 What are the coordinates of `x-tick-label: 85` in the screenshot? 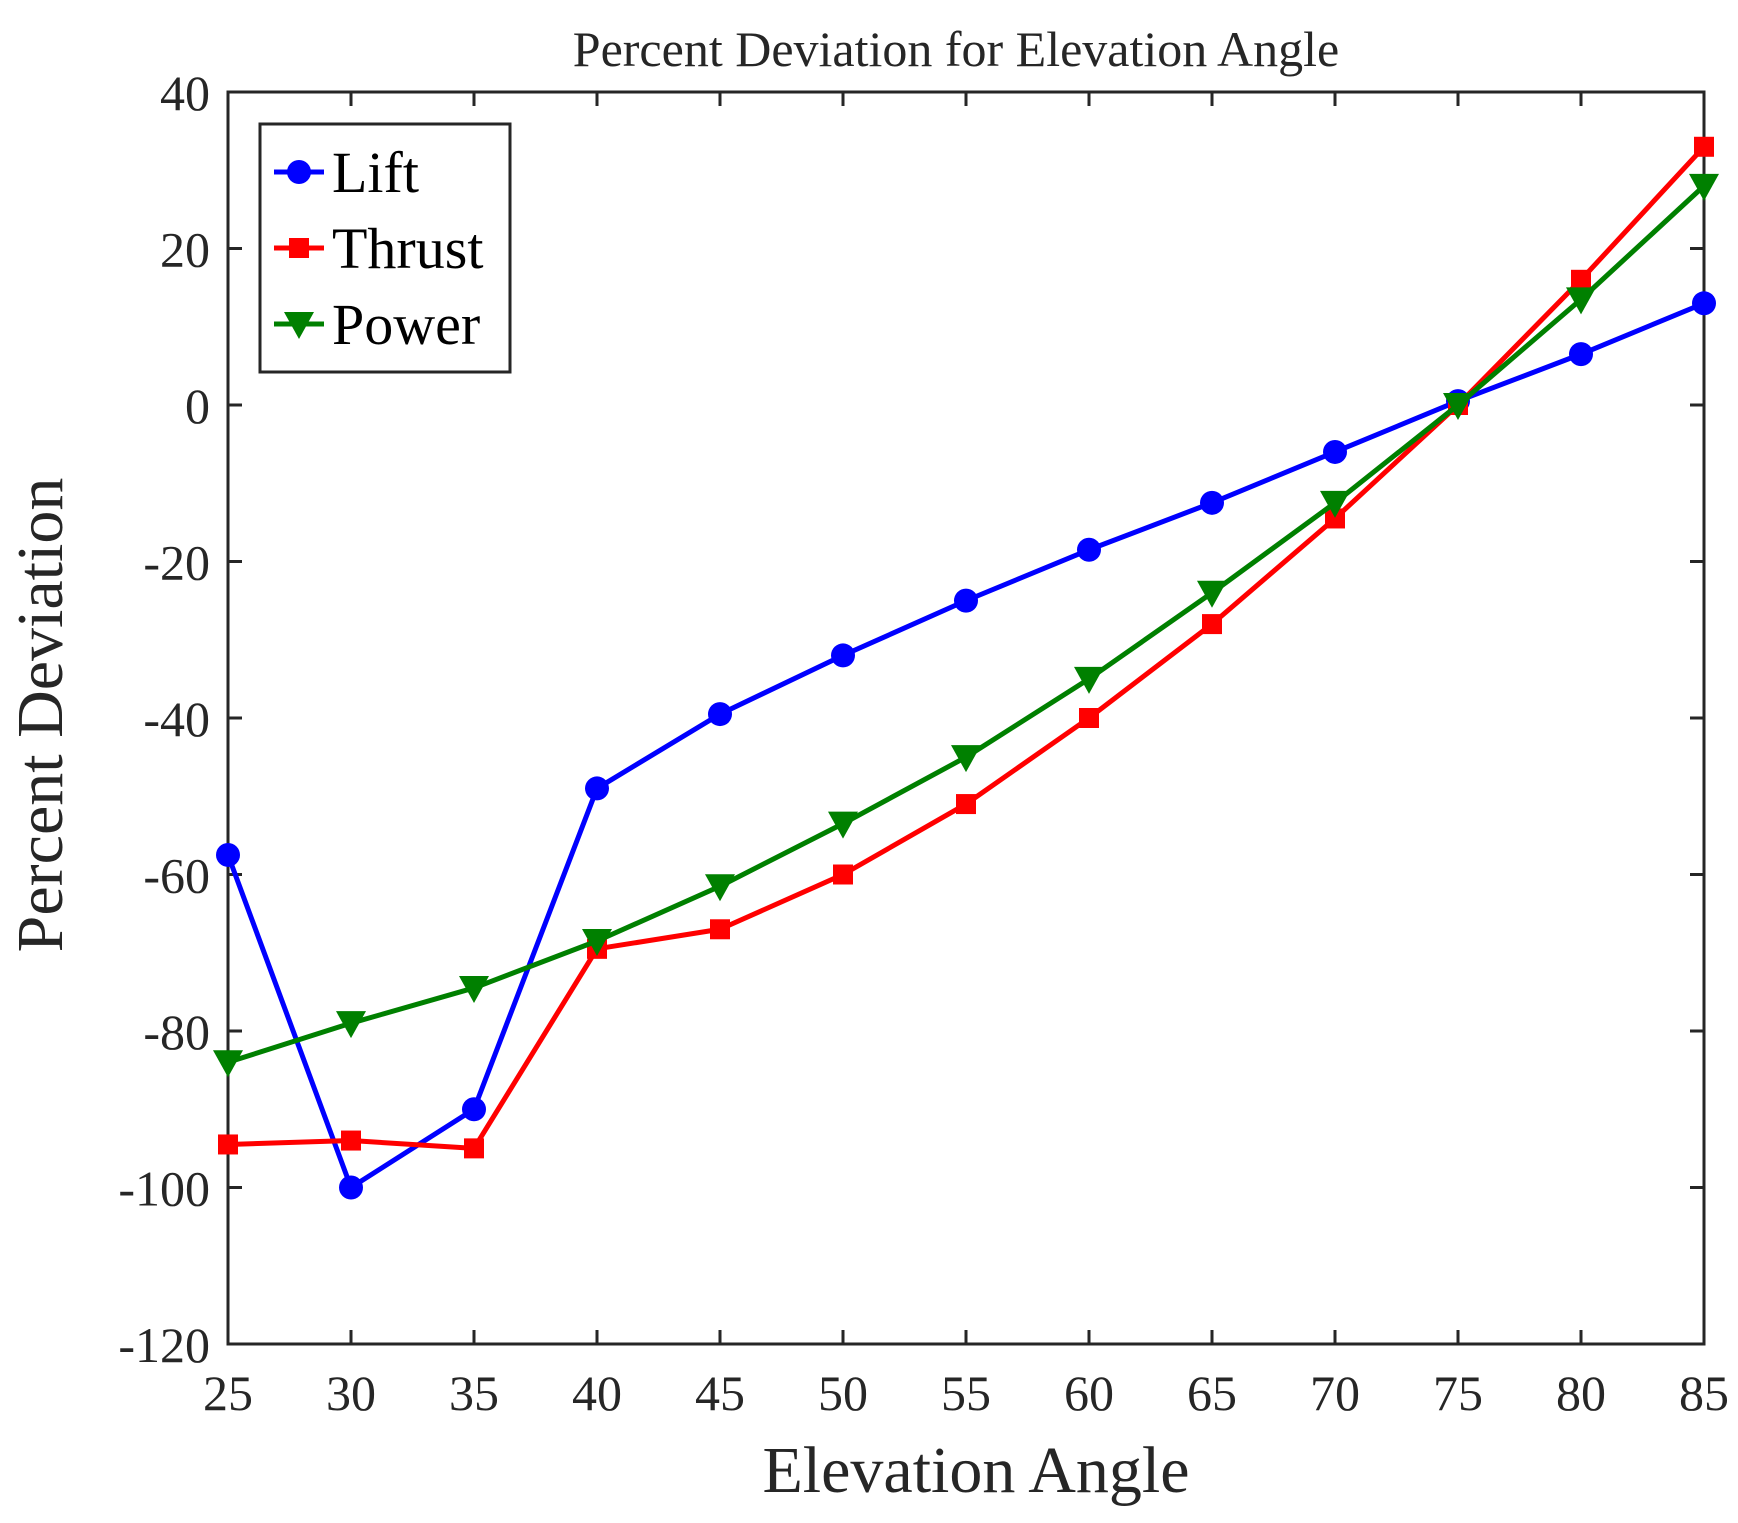 It's located at (1704, 1393).